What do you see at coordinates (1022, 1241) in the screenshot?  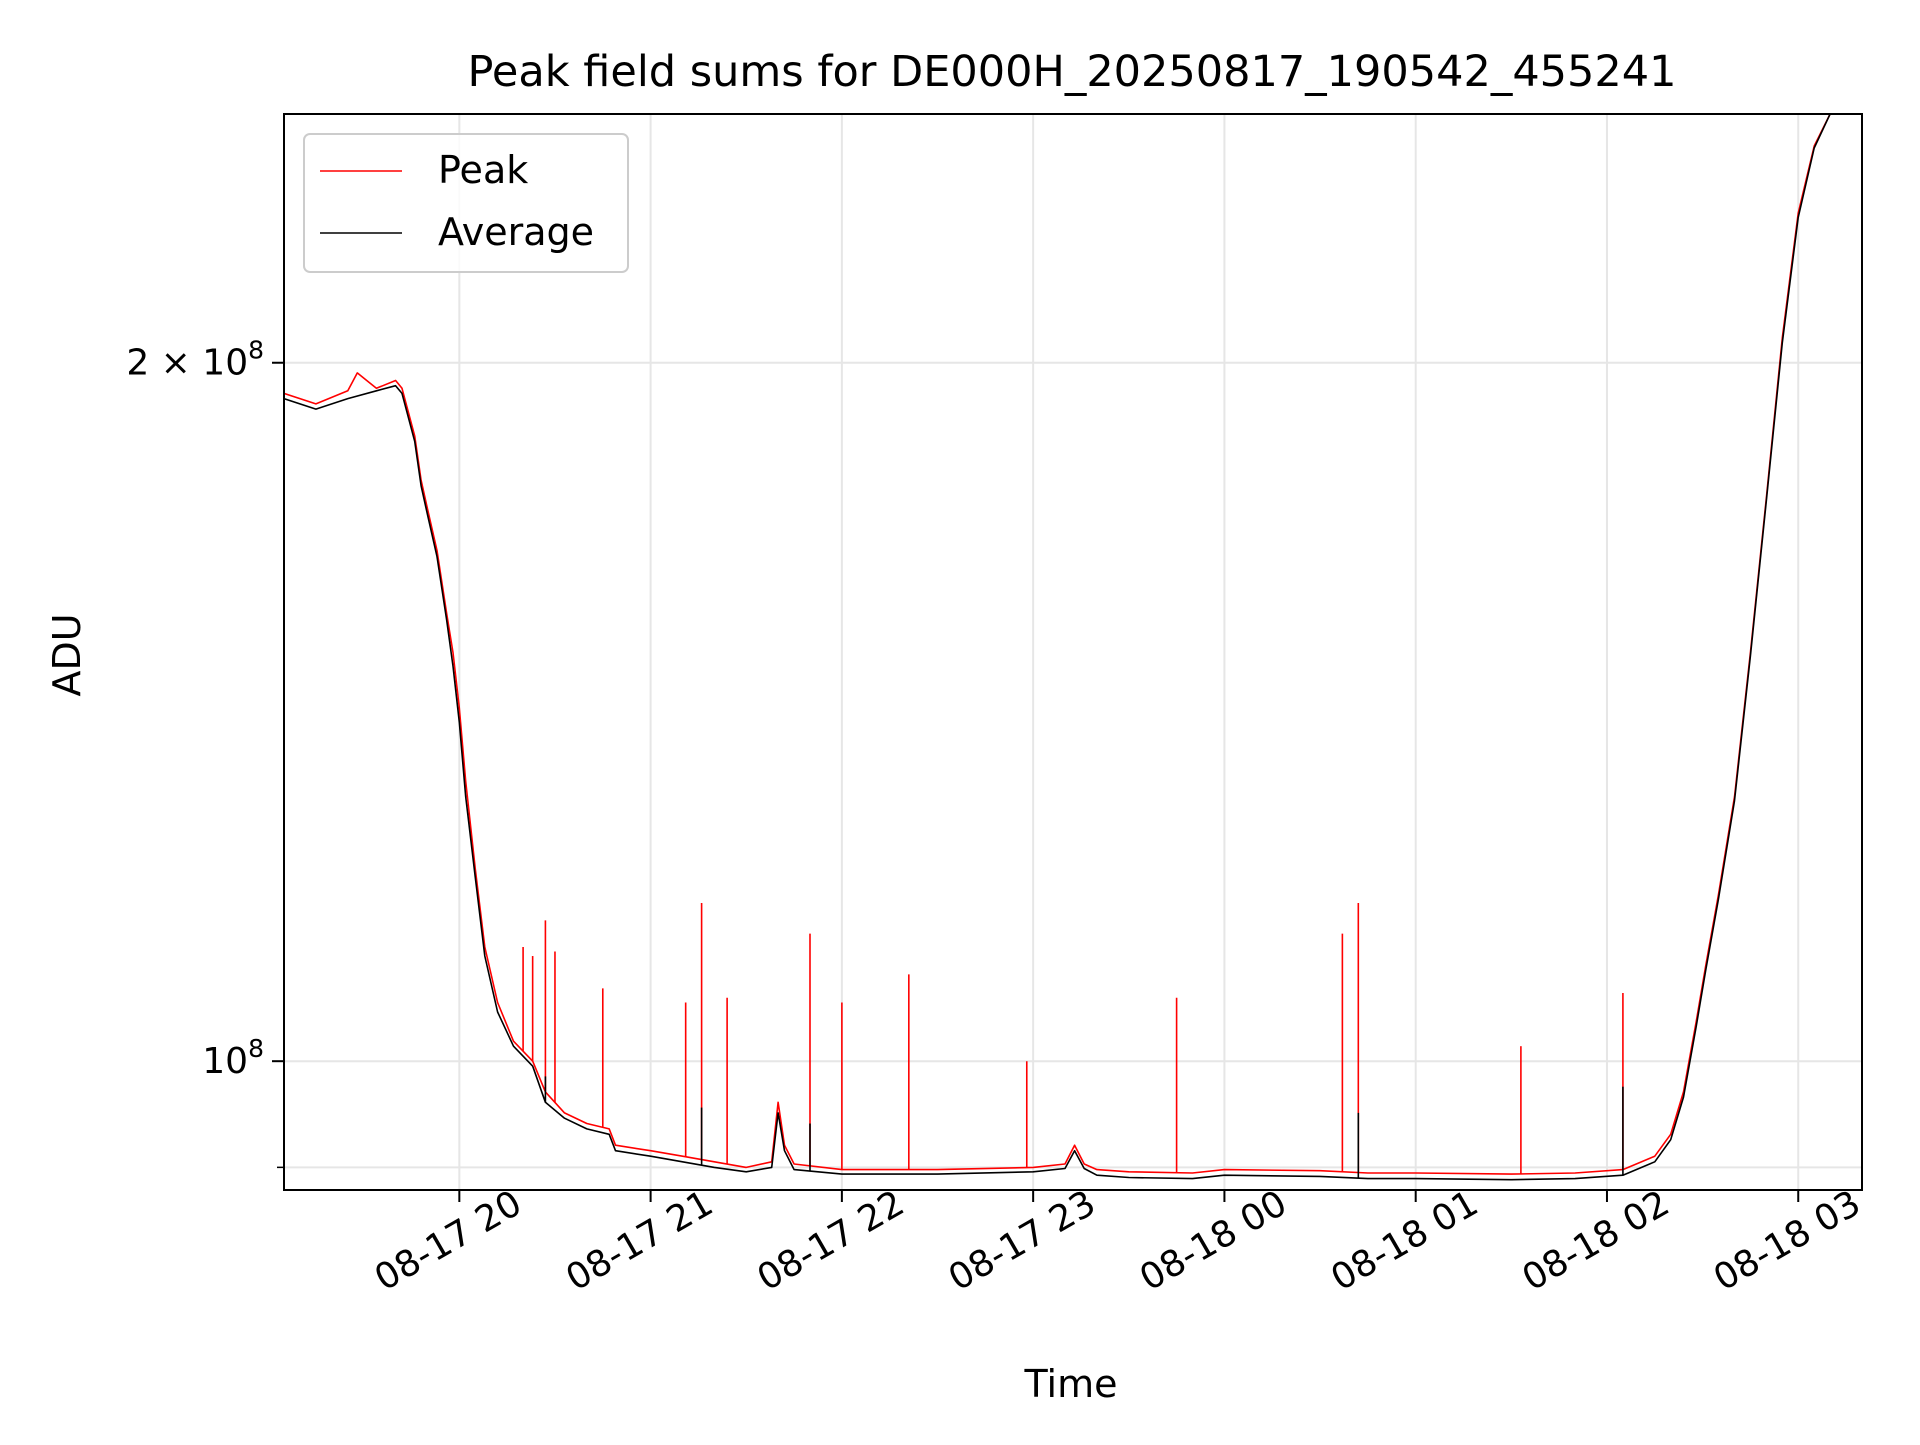 I see `x-tick-label: 08-17 23` at bounding box center [1022, 1241].